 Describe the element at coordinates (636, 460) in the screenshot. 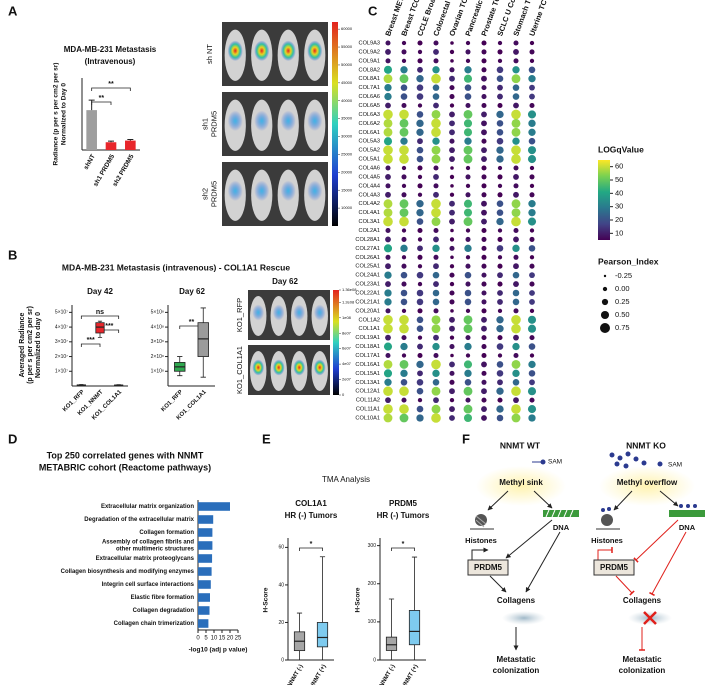

I see `sam-cluster` at that location.